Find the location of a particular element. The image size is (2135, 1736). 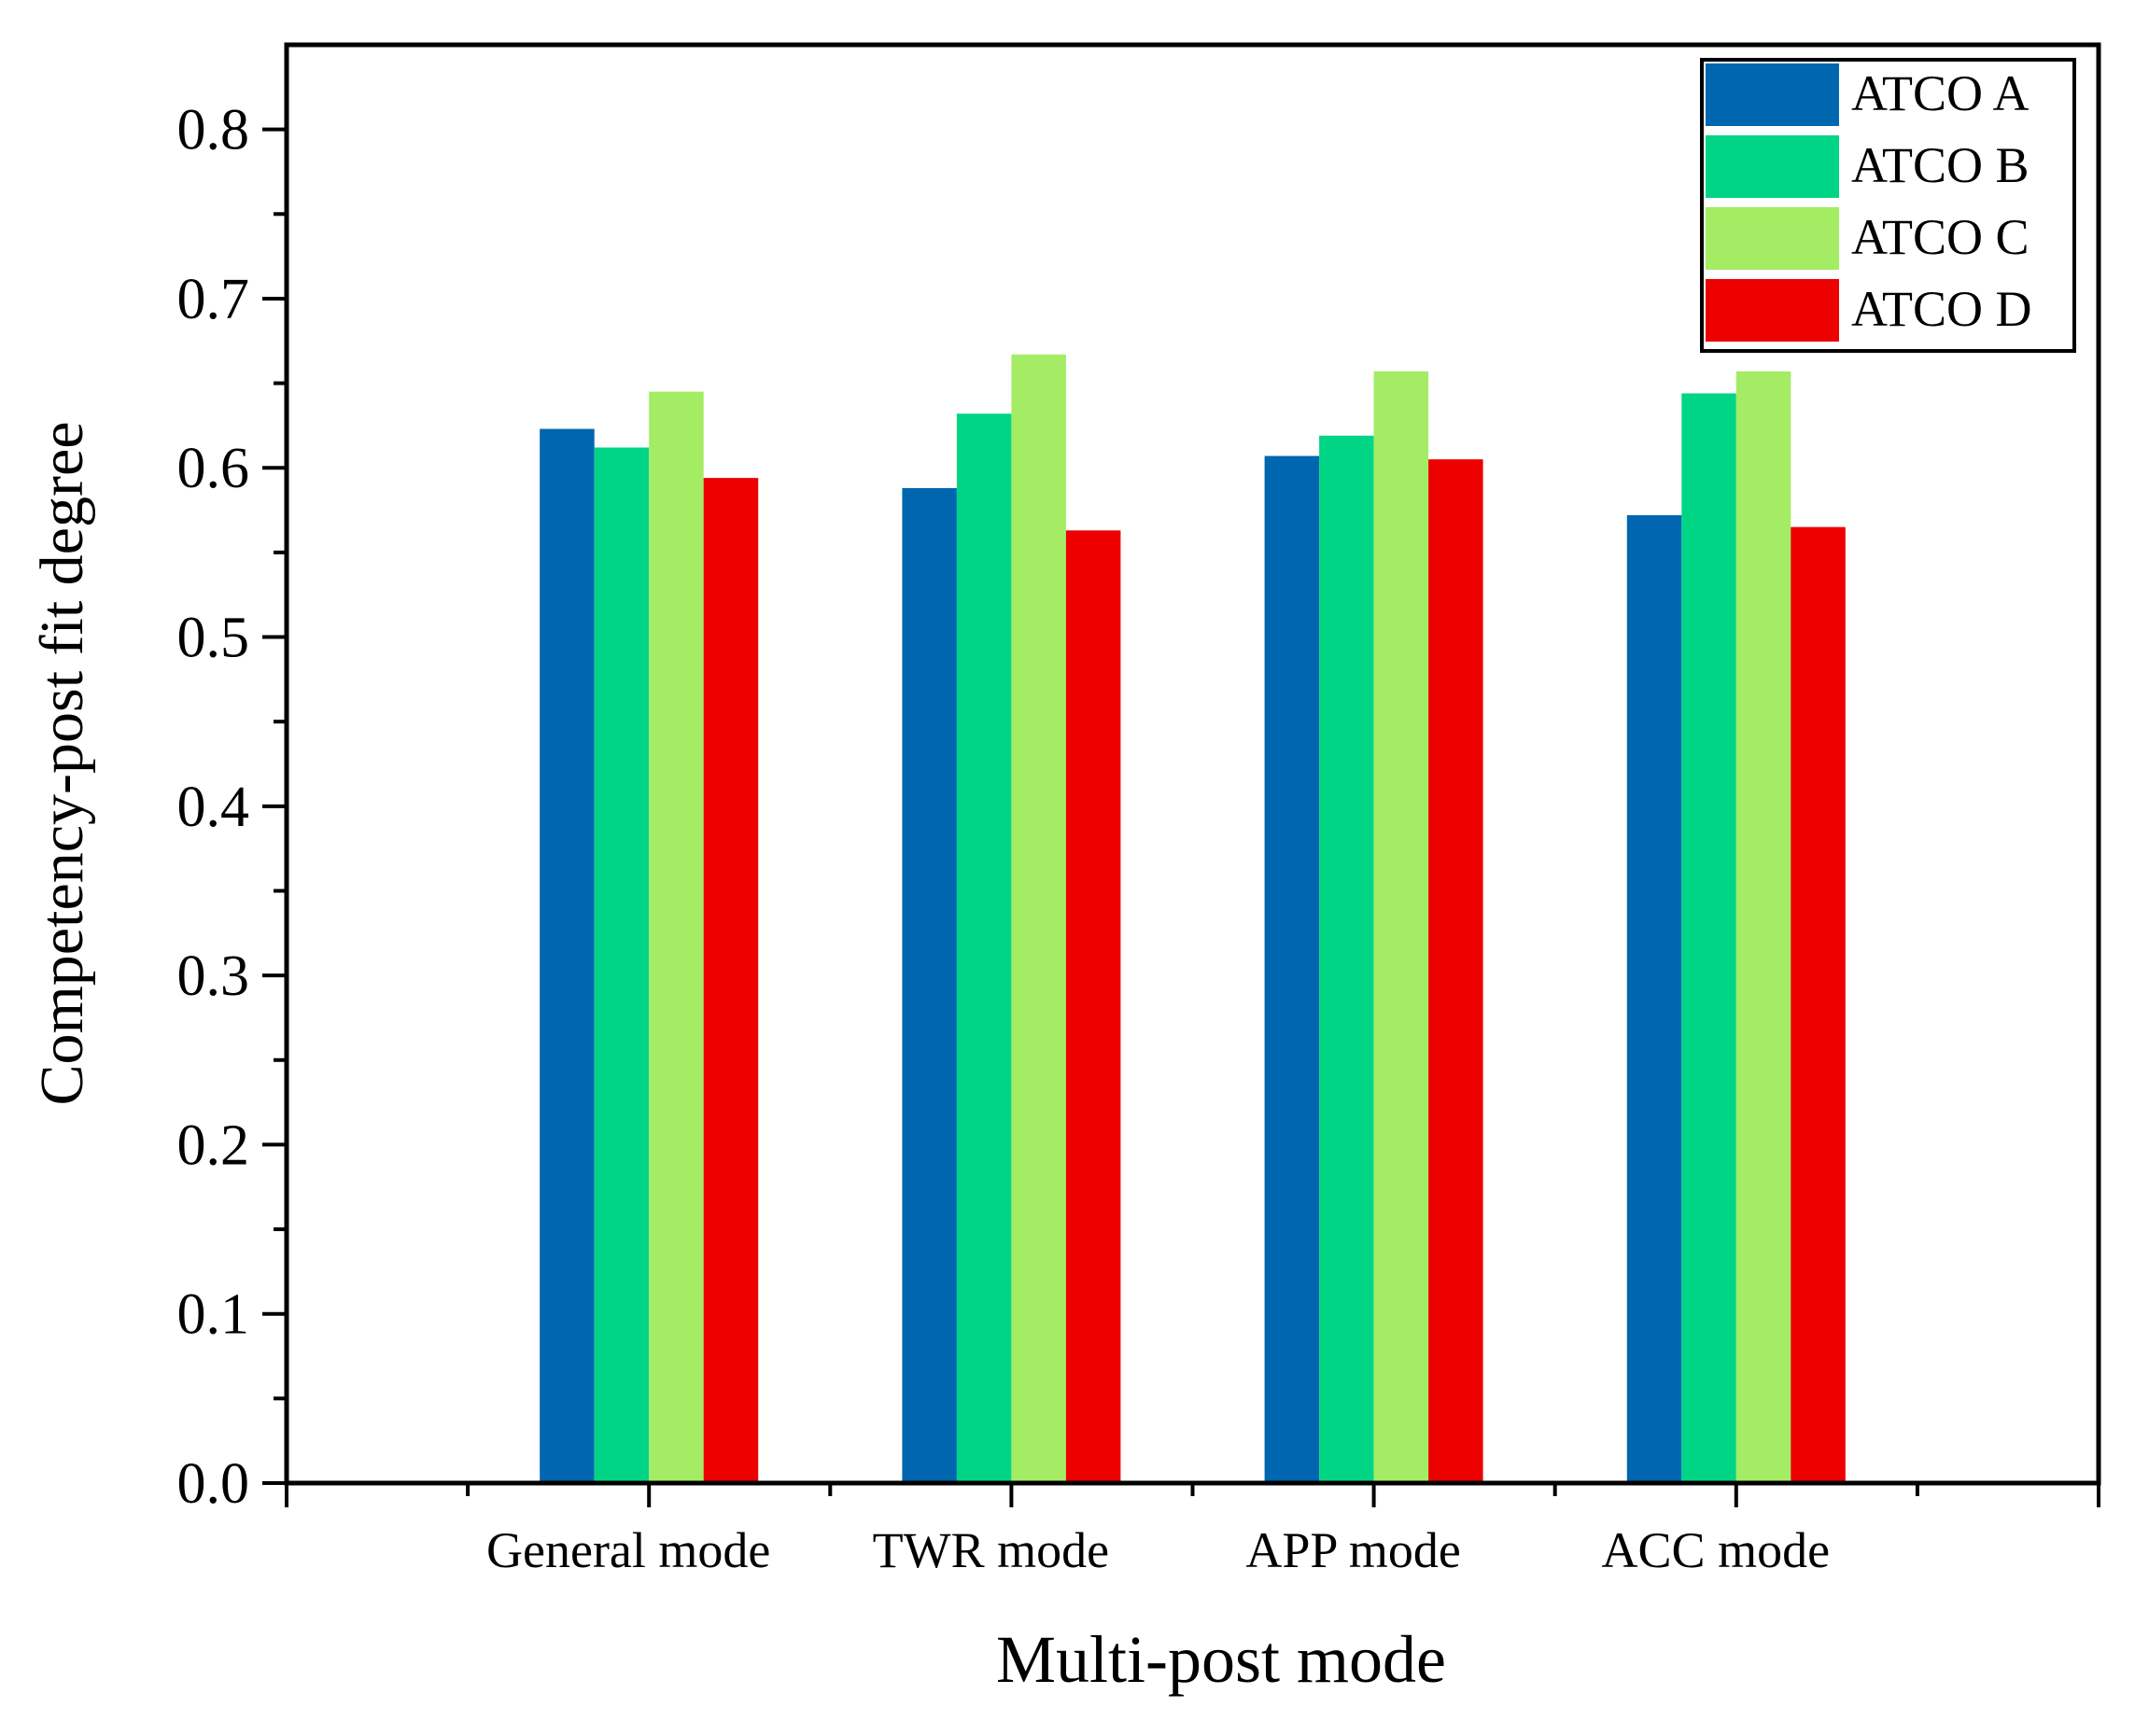

legend-label: ATCO A is located at coordinates (1941, 93).